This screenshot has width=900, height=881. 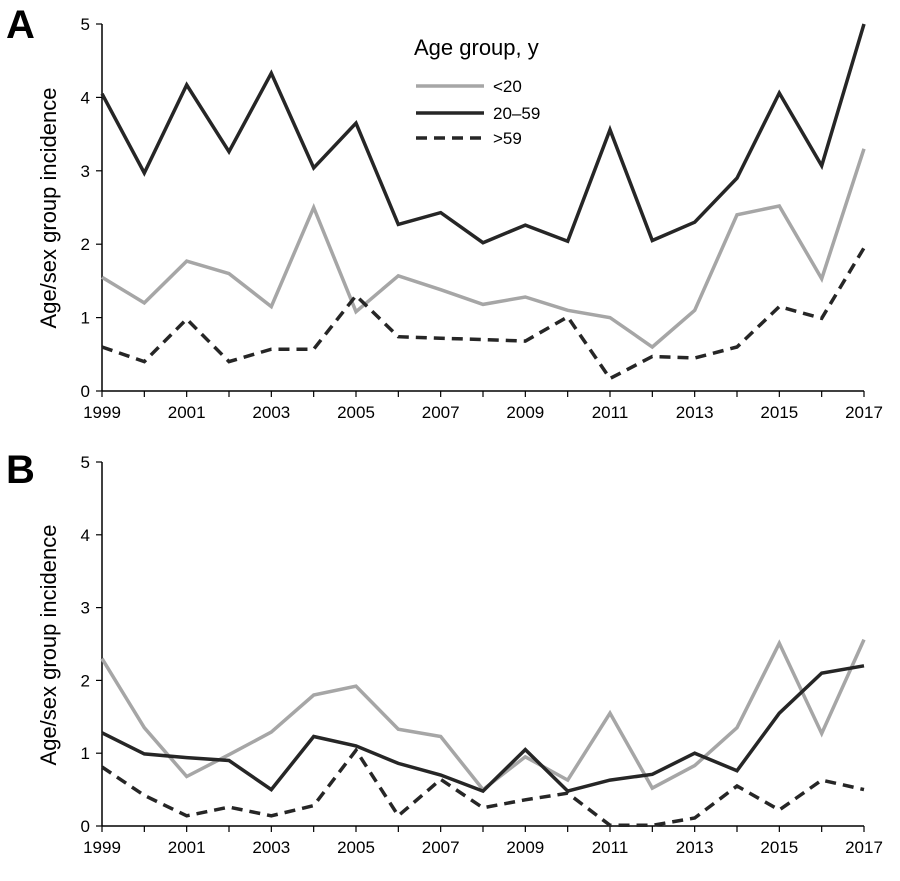 I want to click on panel-a-letter: A, so click(x=20, y=25).